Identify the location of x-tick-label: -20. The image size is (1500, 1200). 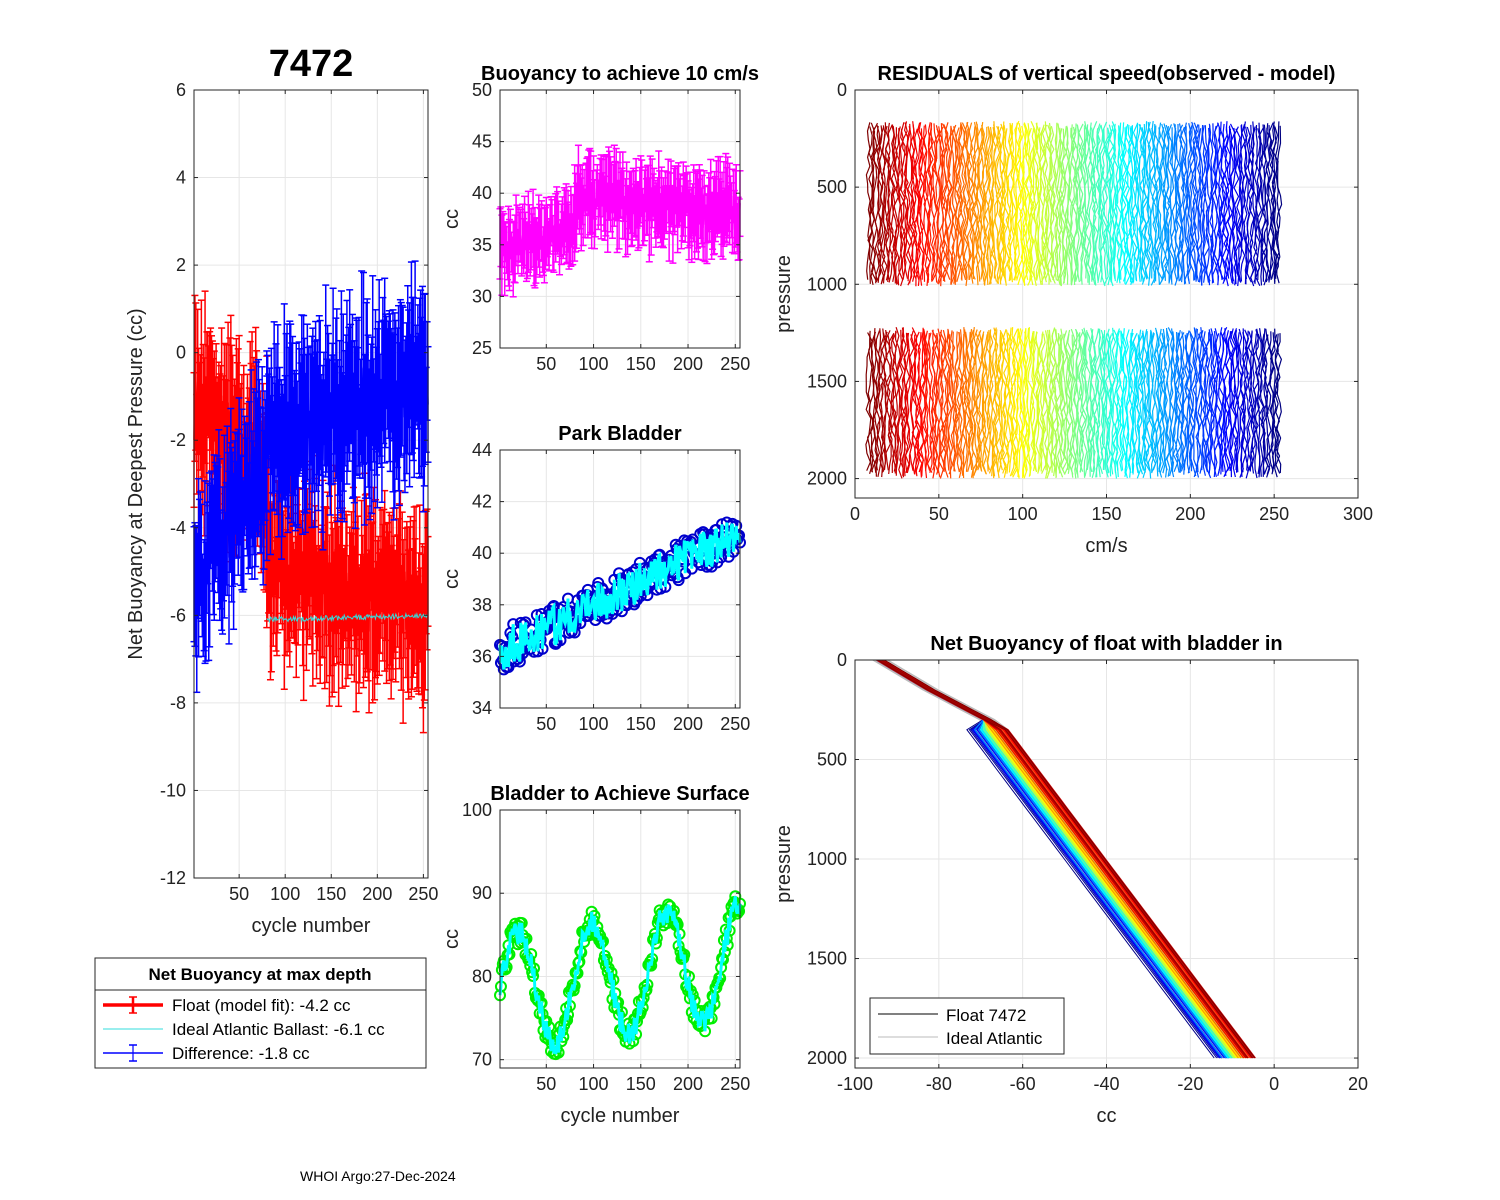
(1190, 1084).